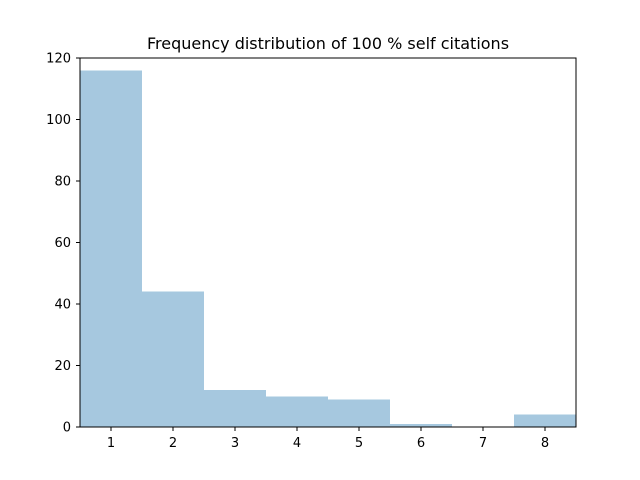 The image size is (640, 480). What do you see at coordinates (58, 59) in the screenshot?
I see `y-tick-label-120: 120` at bounding box center [58, 59].